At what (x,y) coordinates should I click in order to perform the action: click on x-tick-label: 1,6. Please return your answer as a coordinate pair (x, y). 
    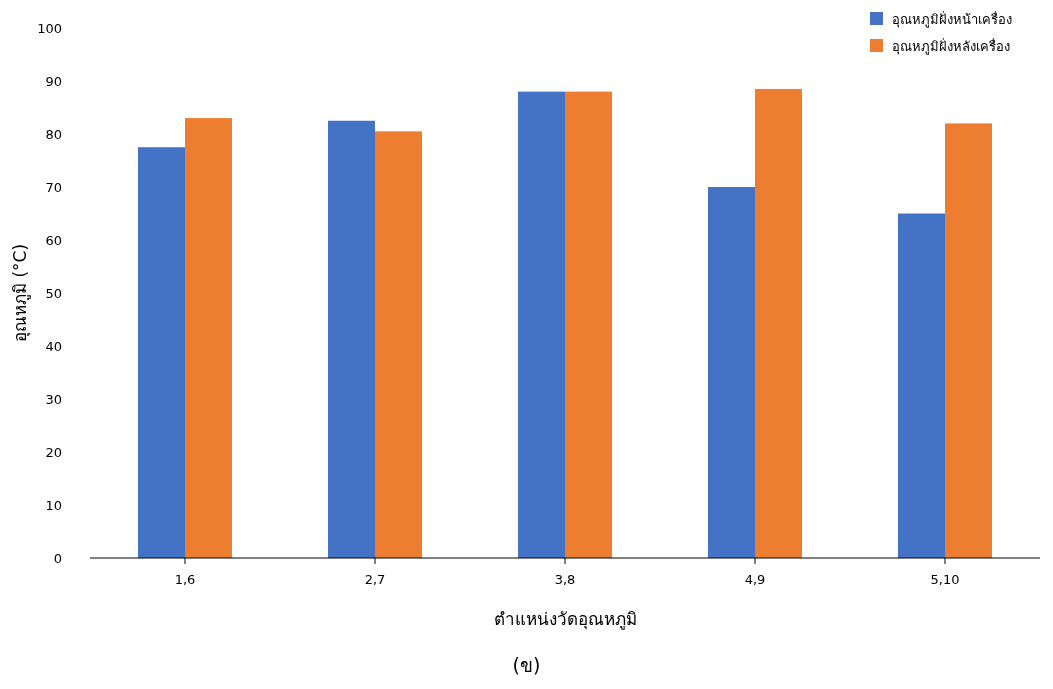
    Looking at the image, I should click on (185, 579).